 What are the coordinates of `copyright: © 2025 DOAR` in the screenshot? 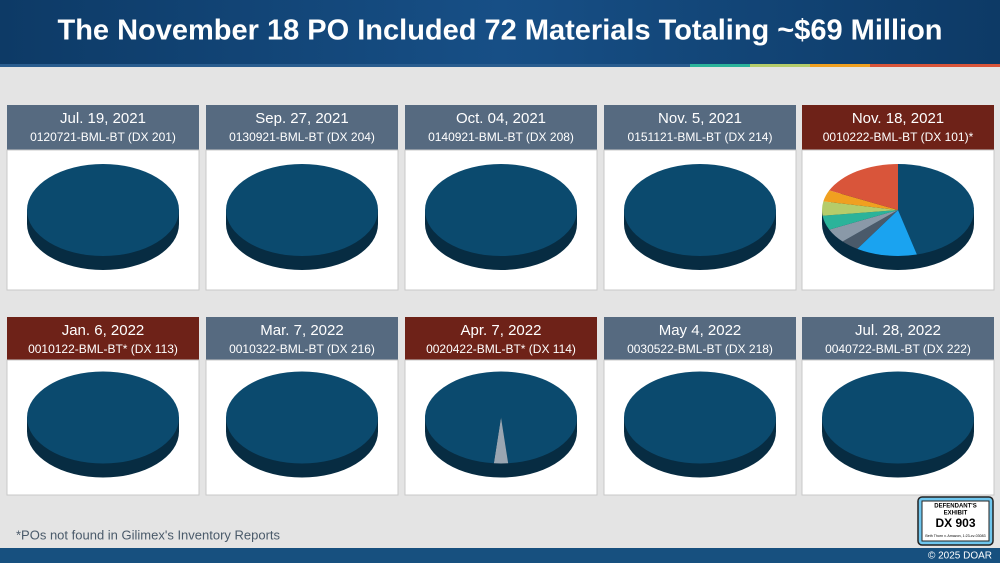 It's located at (960, 556).